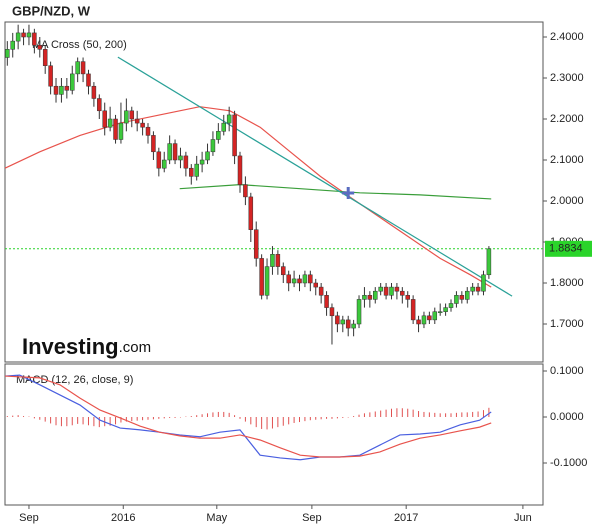  Describe the element at coordinates (523, 518) in the screenshot. I see `x-tick-label: Jun` at that location.